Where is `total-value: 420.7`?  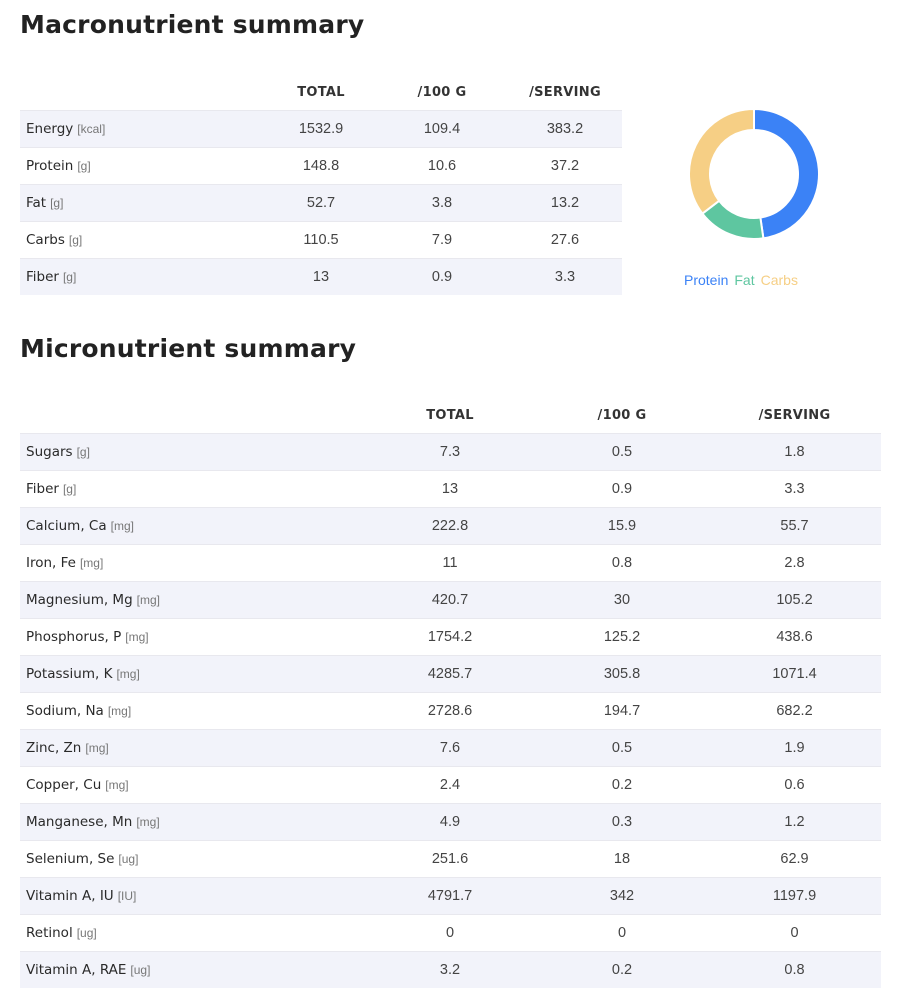
total-value: 420.7 is located at coordinates (450, 600).